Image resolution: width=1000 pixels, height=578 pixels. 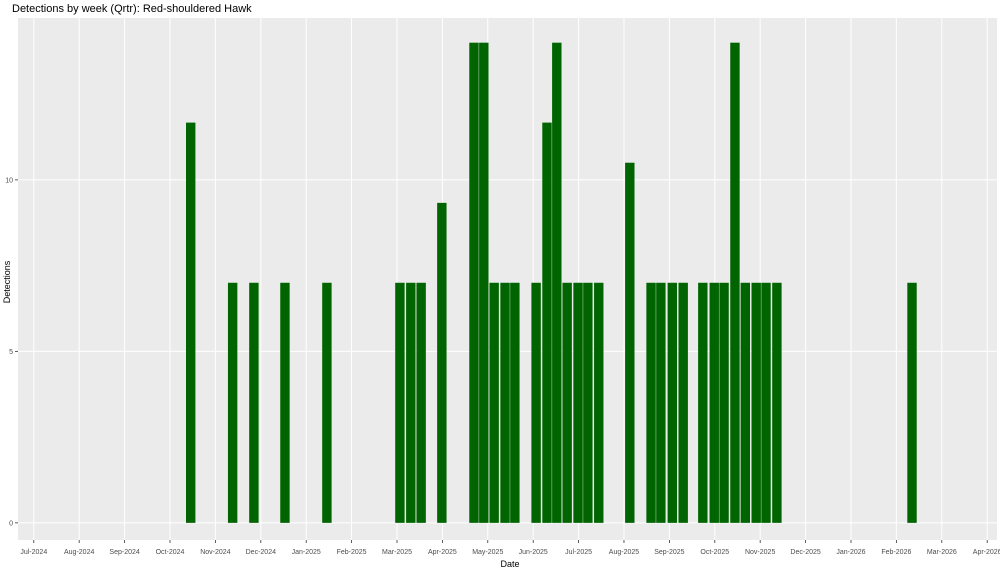 What do you see at coordinates (7, 281) in the screenshot?
I see `y-axis-label: Detections` at bounding box center [7, 281].